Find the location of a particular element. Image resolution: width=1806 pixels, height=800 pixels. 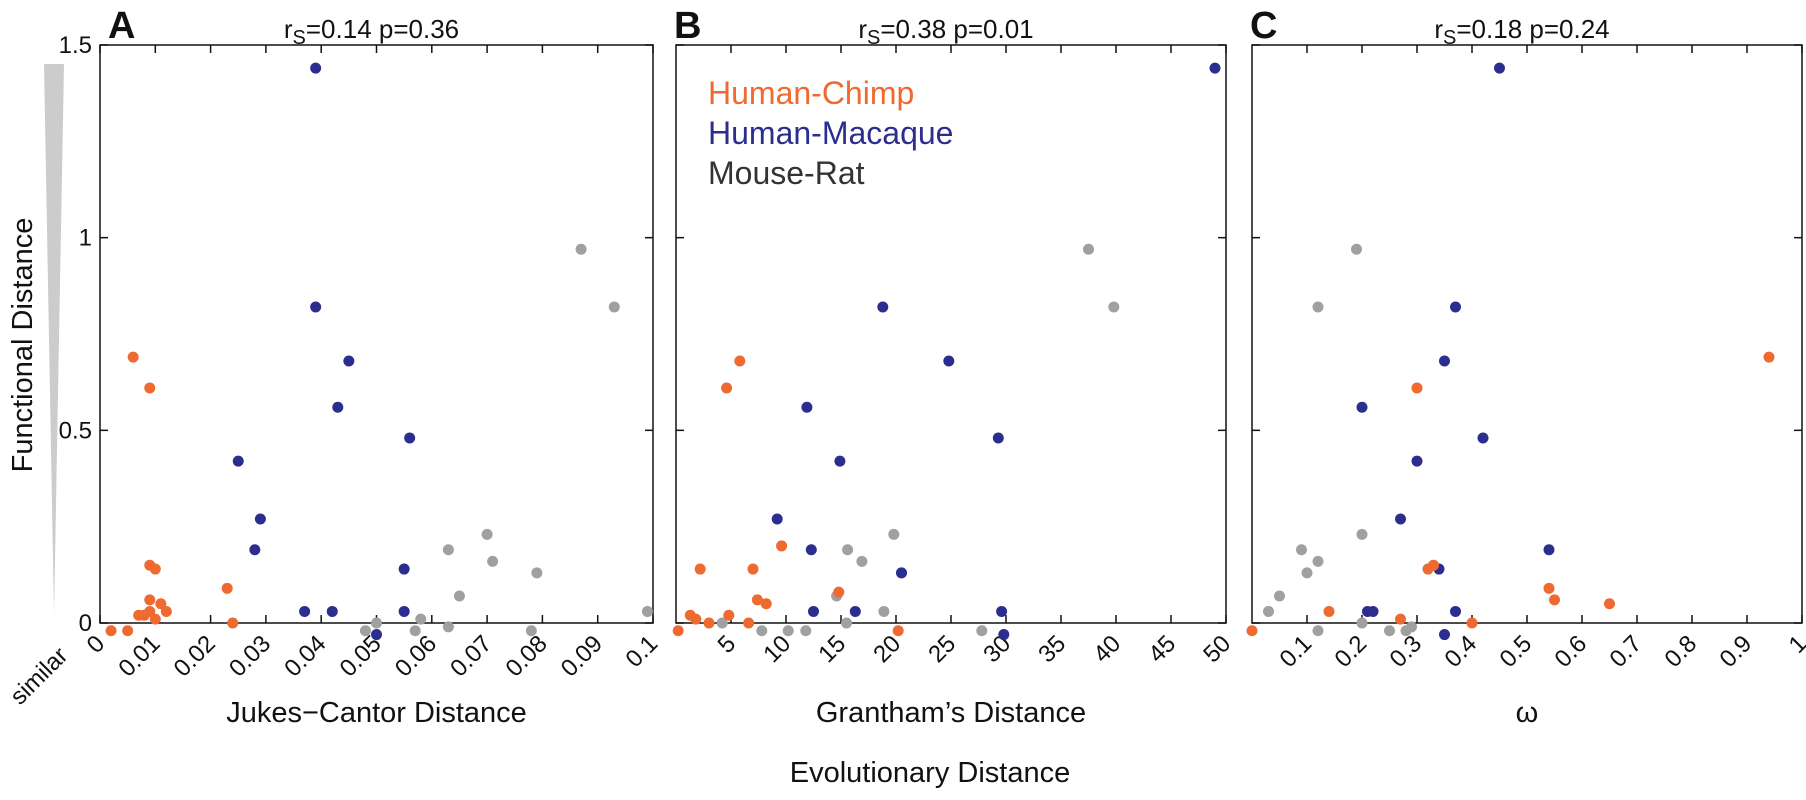

y-axis-label: Functional Distance is located at coordinates (23, 345).